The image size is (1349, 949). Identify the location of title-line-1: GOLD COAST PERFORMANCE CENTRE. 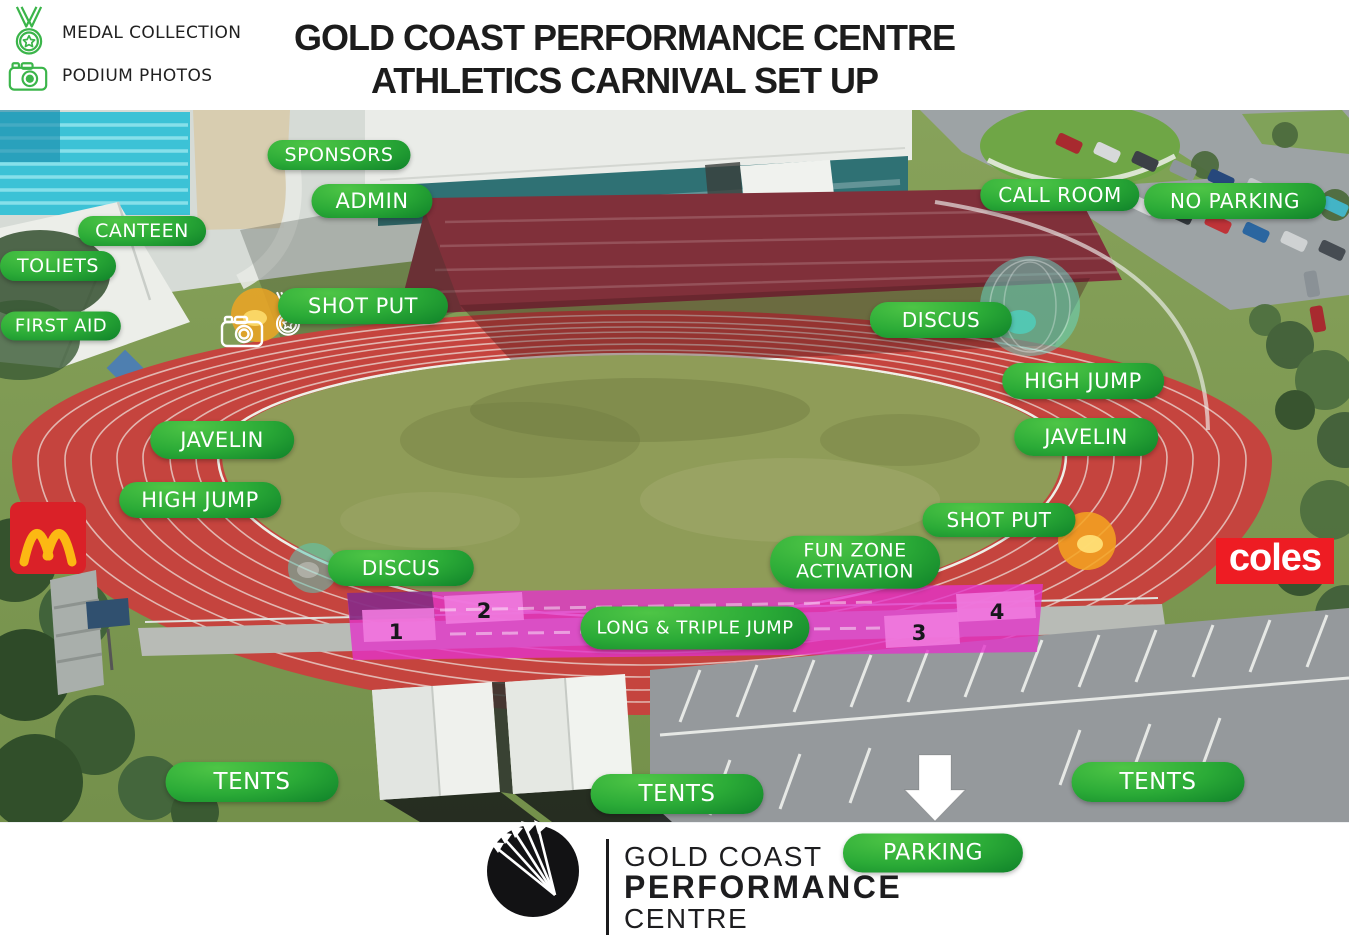
(624, 37).